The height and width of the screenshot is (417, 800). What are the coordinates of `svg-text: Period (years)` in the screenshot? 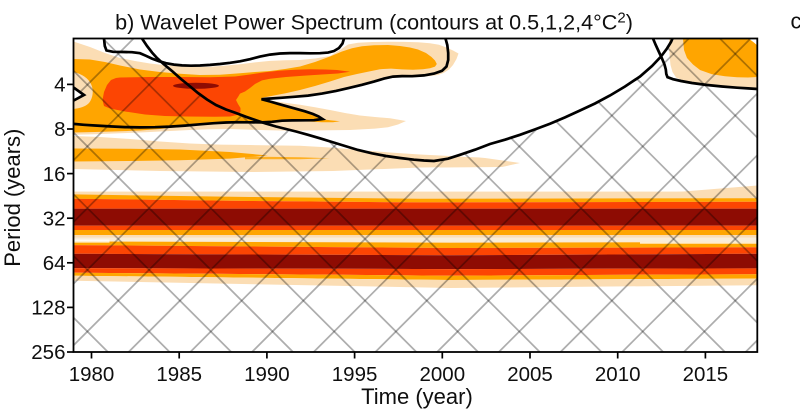 It's located at (12, 198).